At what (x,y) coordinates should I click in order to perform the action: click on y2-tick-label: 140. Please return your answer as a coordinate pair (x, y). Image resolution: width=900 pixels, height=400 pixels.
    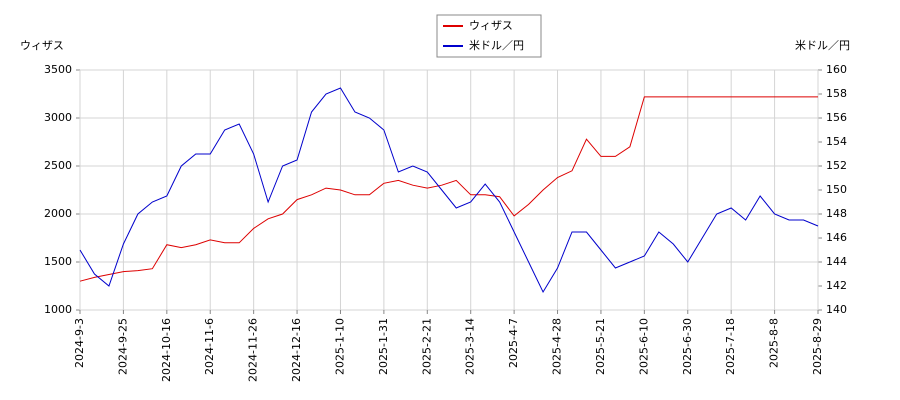
    Looking at the image, I should click on (836, 309).